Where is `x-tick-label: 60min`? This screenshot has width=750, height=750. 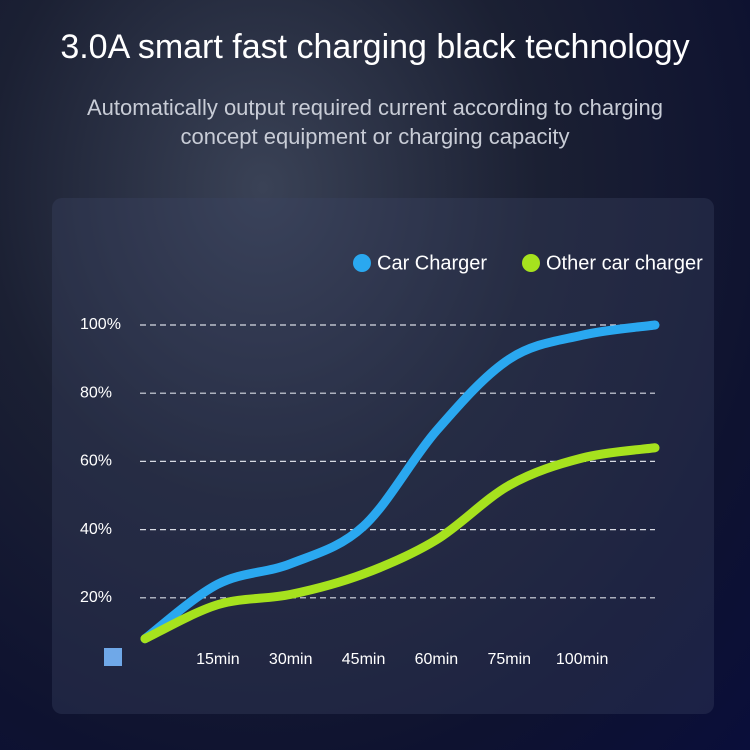
x-tick-label: 60min is located at coordinates (437, 659).